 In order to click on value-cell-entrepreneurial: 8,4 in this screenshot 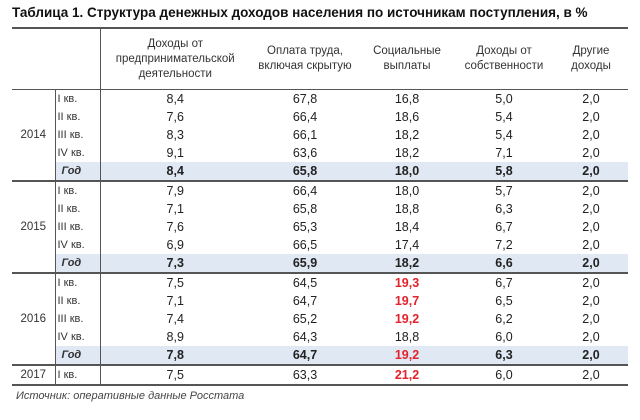, I will do `click(175, 172)`.